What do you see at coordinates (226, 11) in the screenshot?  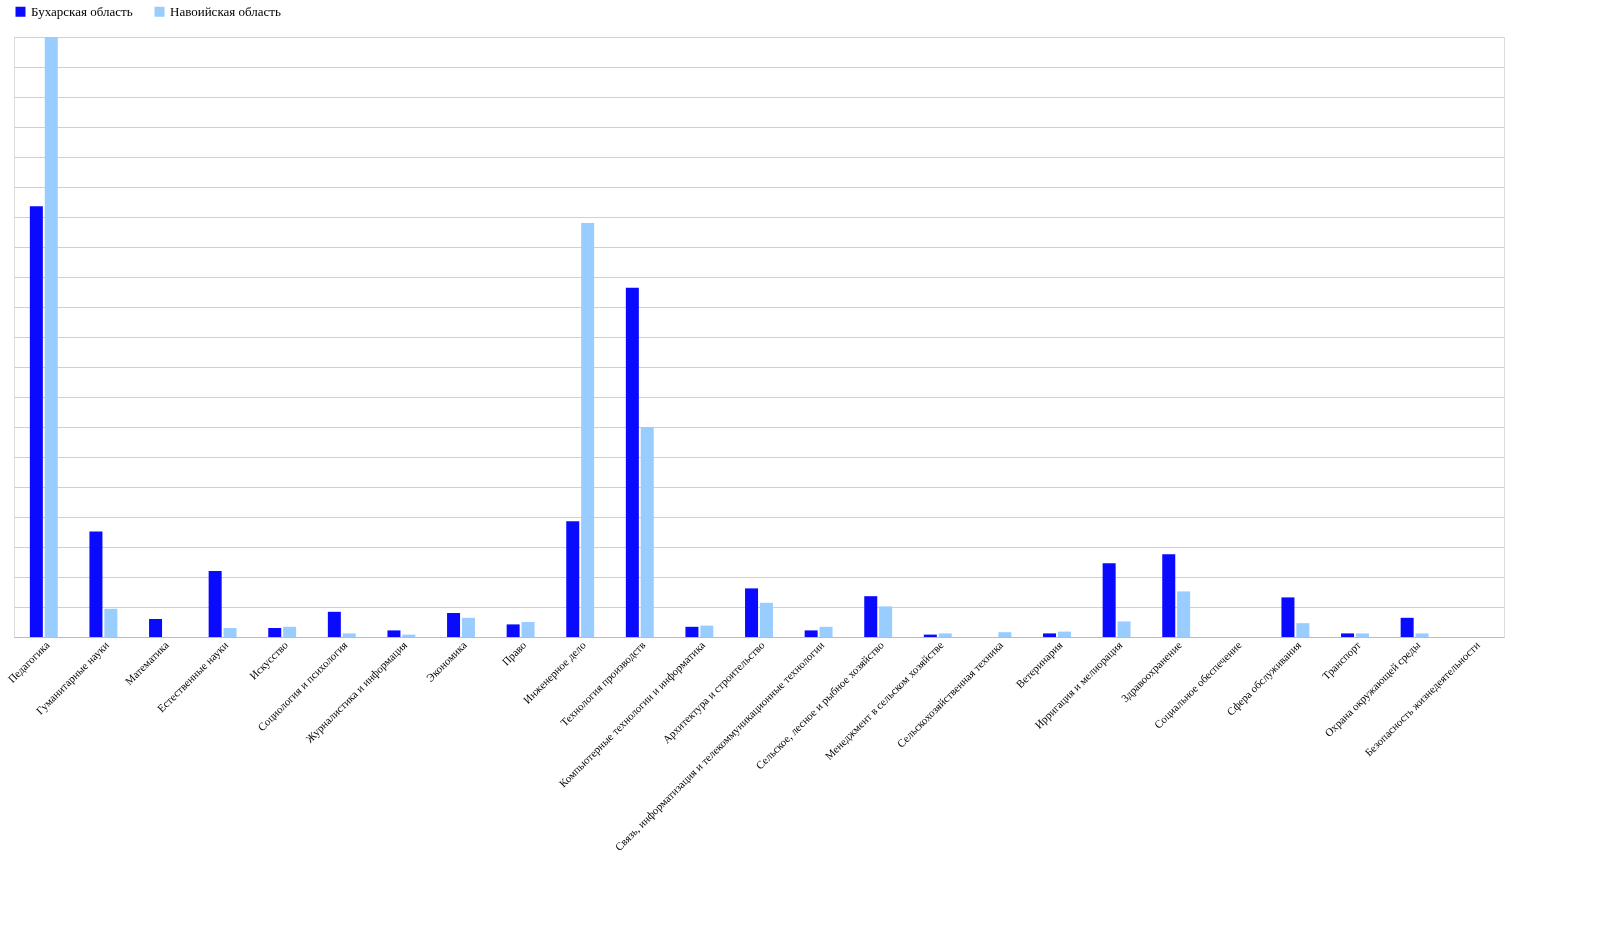 I see `legend-label: Навоийская область` at bounding box center [226, 11].